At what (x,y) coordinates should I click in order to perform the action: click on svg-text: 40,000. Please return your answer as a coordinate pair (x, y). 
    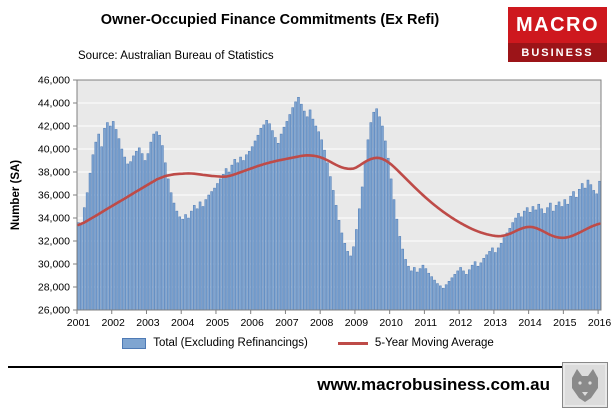
    Looking at the image, I should click on (54, 150).